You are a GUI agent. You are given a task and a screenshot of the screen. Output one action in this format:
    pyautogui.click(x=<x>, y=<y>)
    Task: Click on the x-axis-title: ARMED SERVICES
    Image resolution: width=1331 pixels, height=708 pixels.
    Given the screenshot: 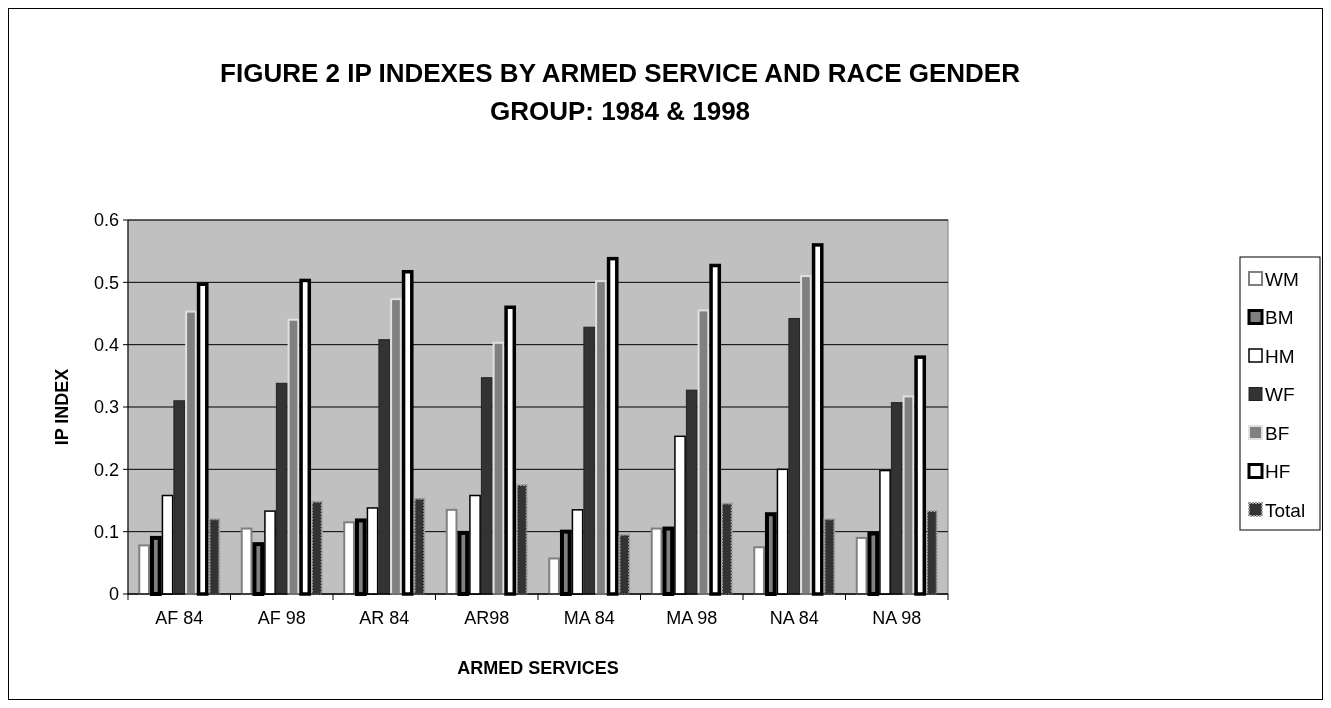 What is the action you would take?
    pyautogui.click(x=538, y=668)
    